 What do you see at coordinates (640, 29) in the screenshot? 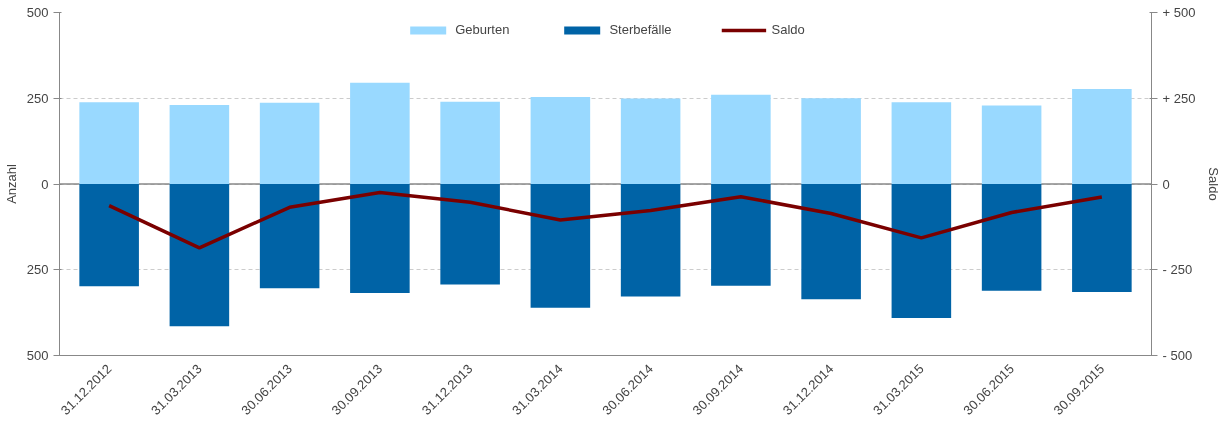
I see `legend-label: Sterbefälle` at bounding box center [640, 29].